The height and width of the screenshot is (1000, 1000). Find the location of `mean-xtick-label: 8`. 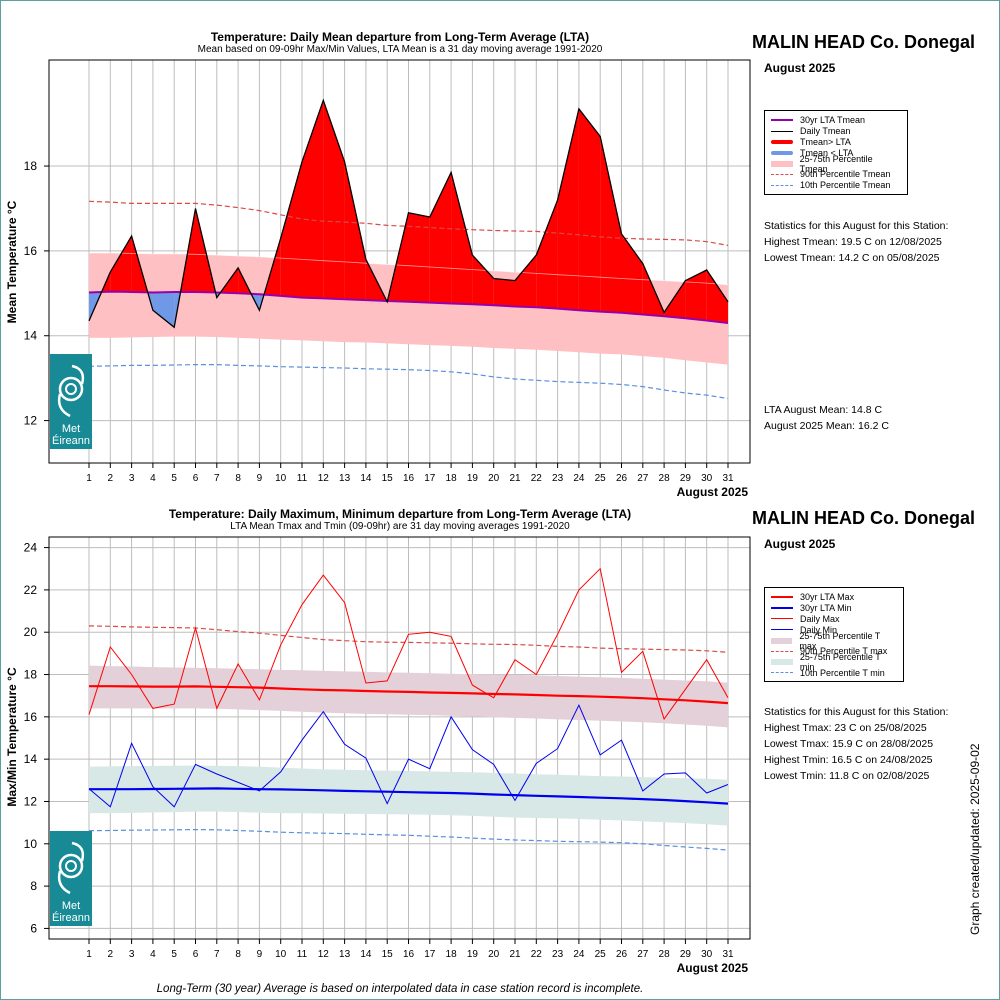

mean-xtick-label: 8 is located at coordinates (238, 478).